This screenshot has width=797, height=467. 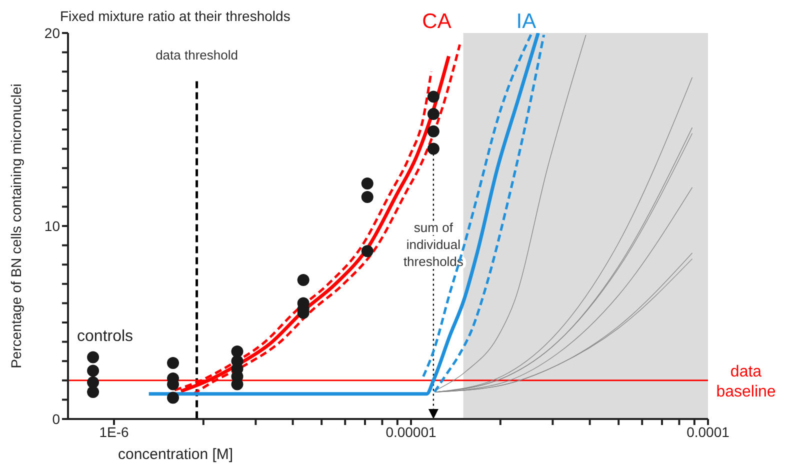 What do you see at coordinates (56, 418) in the screenshot?
I see `y-tick-label: 0` at bounding box center [56, 418].